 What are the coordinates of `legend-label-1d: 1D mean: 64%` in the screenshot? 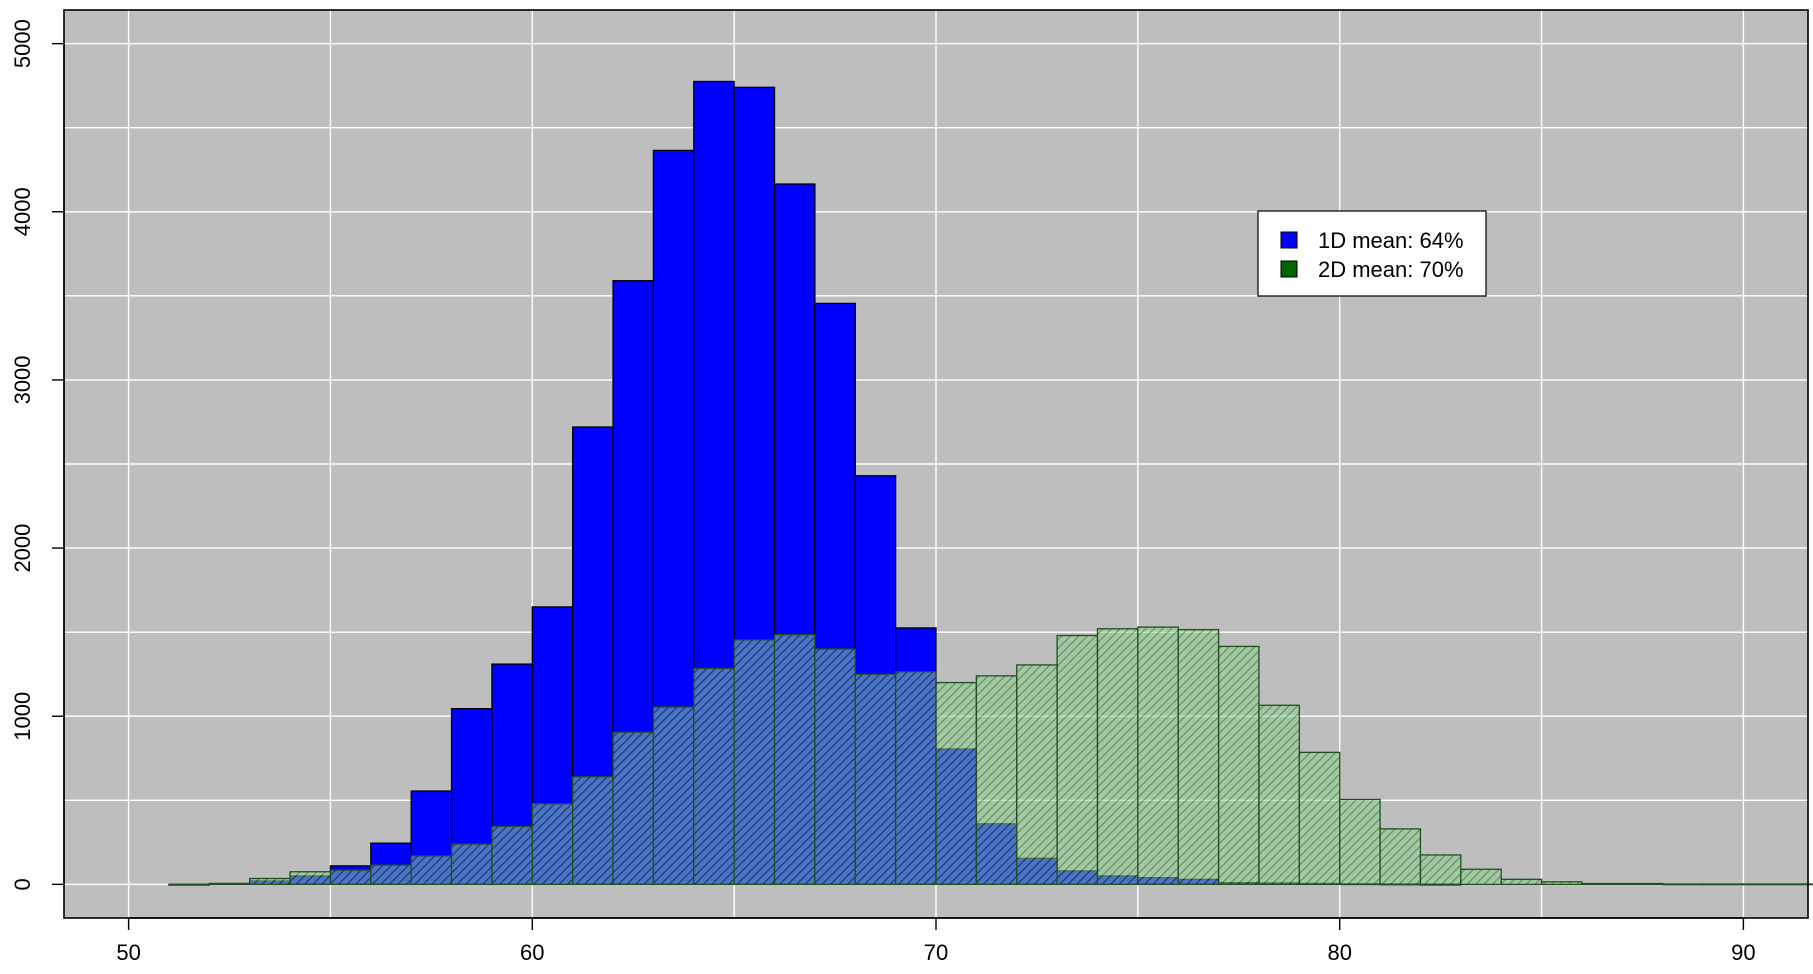 It's located at (1391, 240).